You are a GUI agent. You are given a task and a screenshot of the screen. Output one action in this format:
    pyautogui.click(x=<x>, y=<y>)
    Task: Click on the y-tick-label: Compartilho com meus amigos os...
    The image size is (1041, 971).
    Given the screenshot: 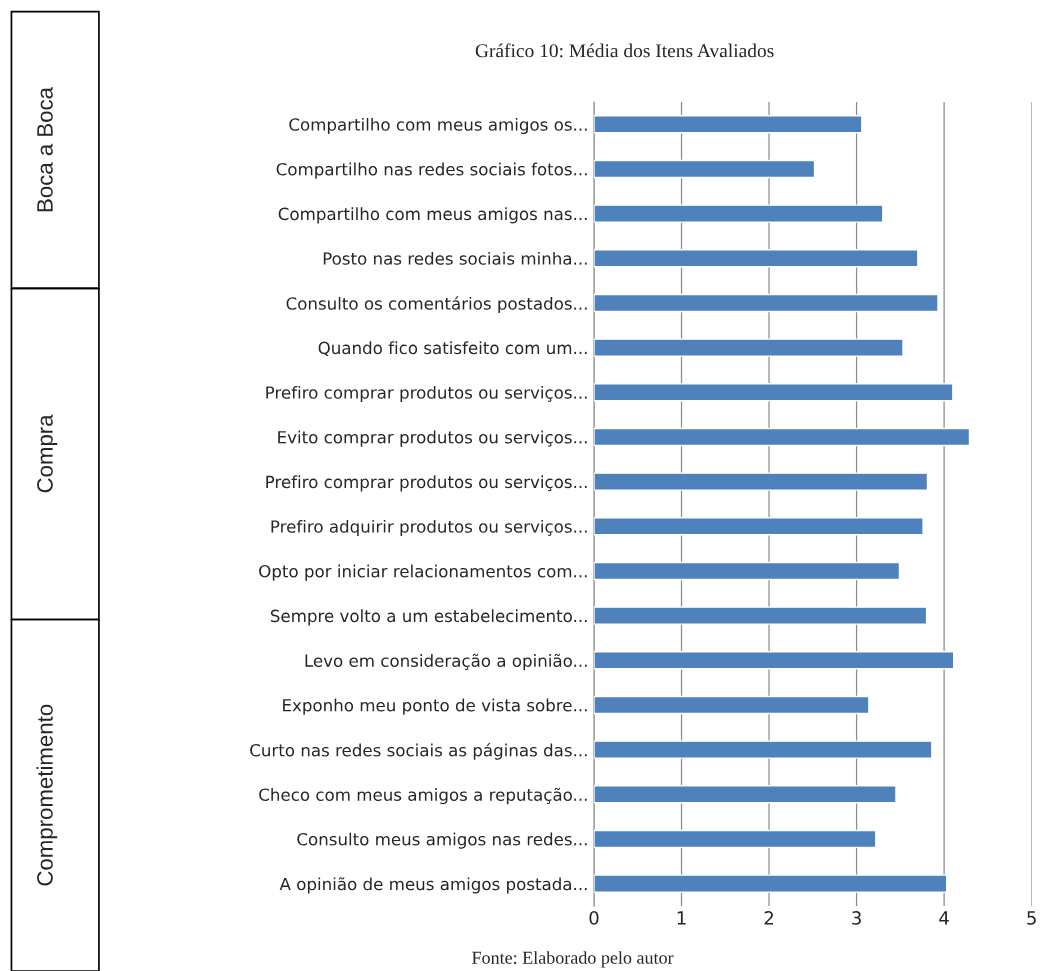 What is the action you would take?
    pyautogui.click(x=438, y=126)
    